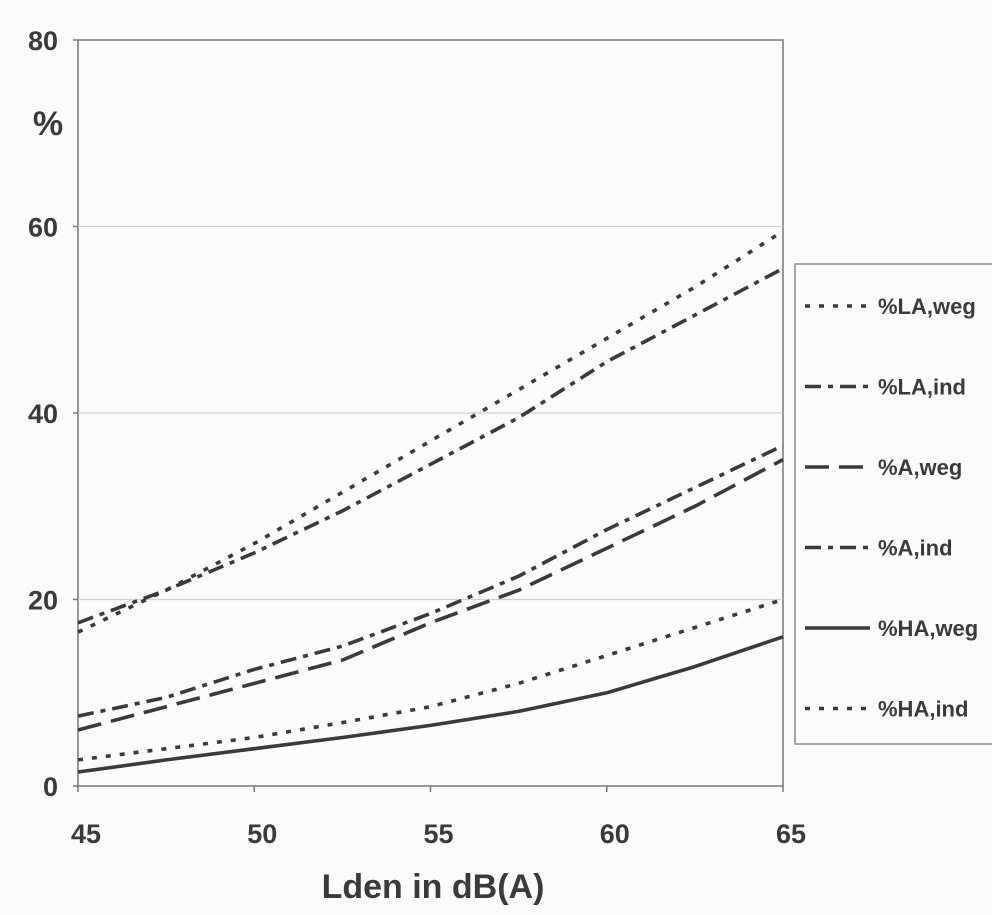 The image size is (992, 915). Describe the element at coordinates (438, 817) in the screenshot. I see `x-tick-labels: 45 50 55 60 65` at that location.